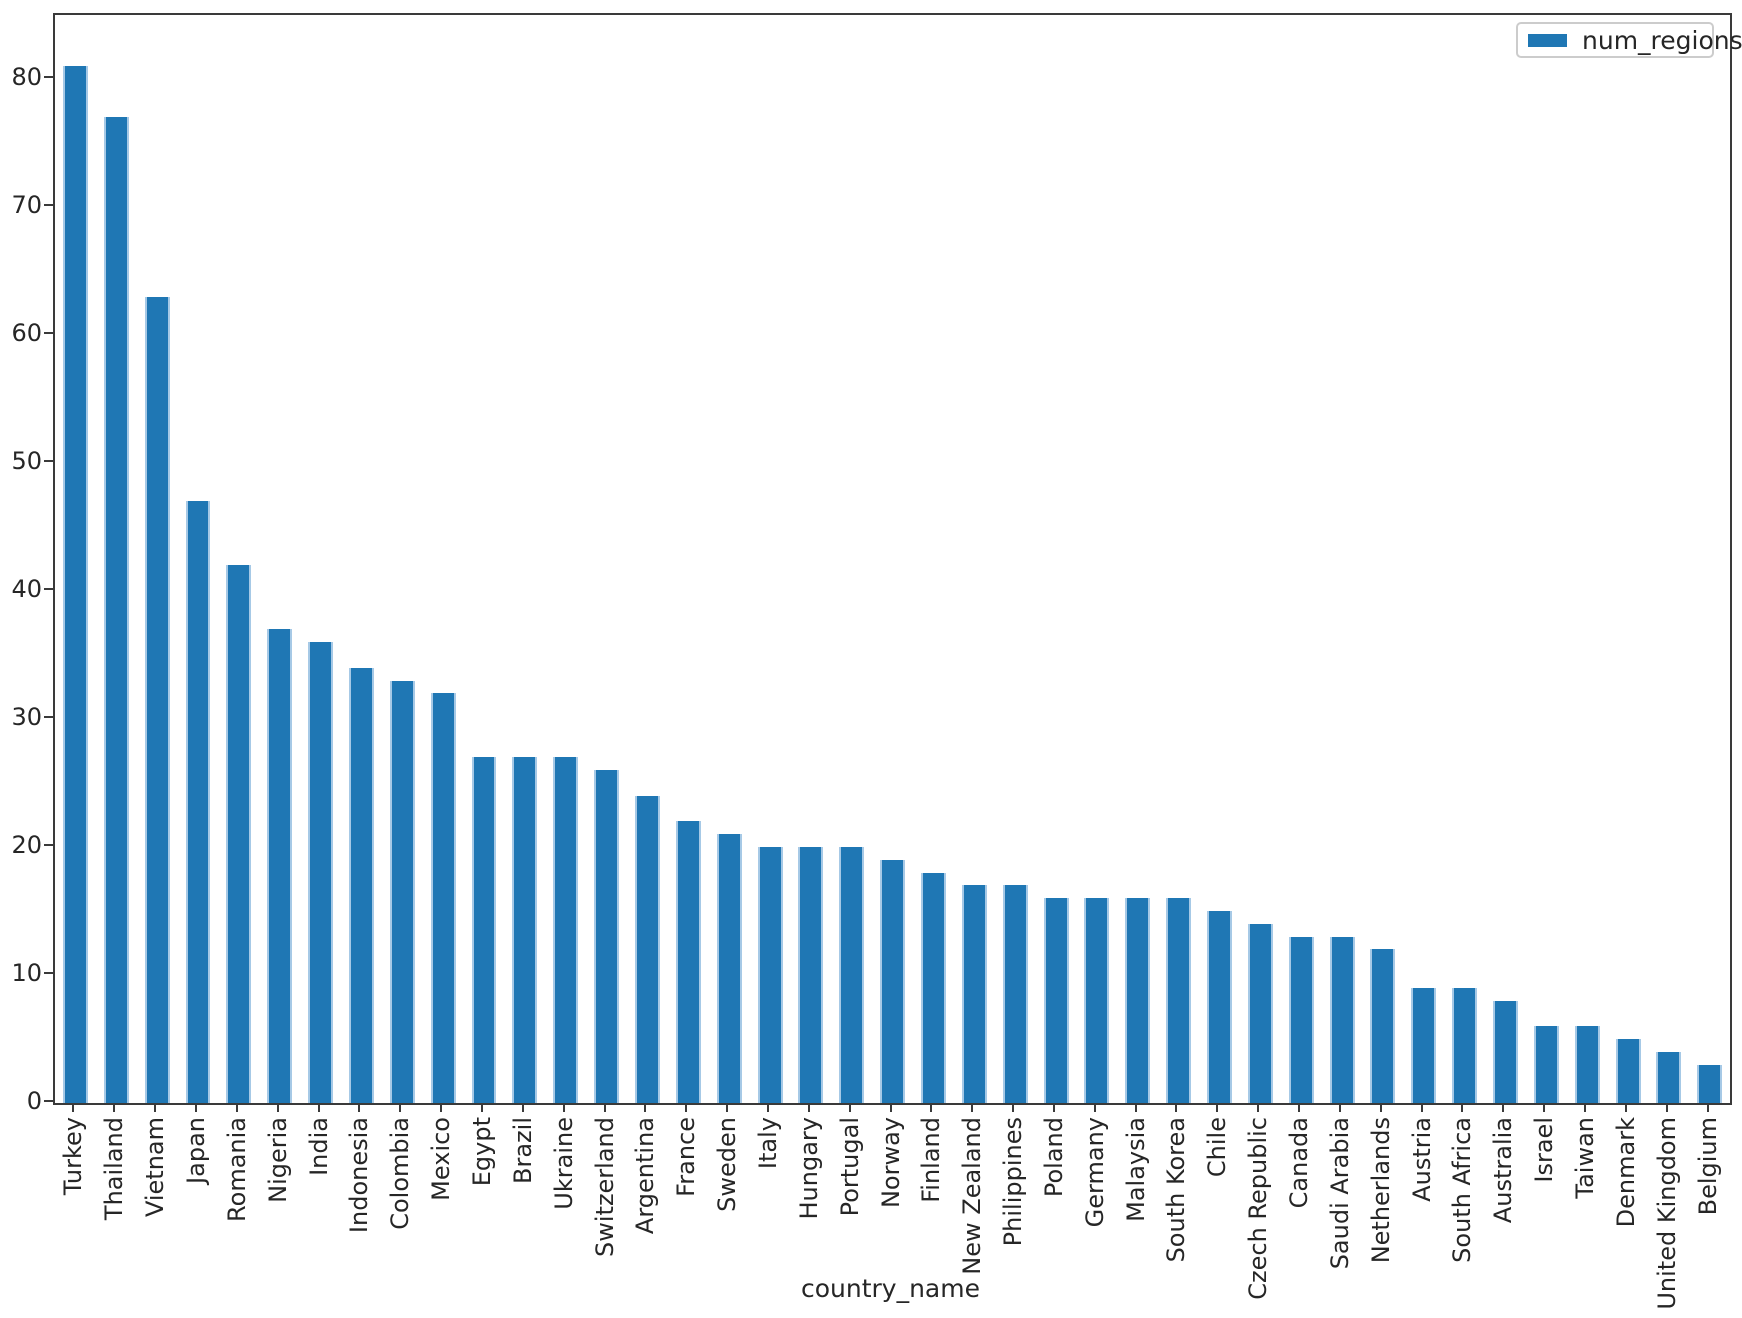 The width and height of the screenshot is (1742, 1318). I want to click on bar-slot-saudi-arabia, so click(1342, 559).